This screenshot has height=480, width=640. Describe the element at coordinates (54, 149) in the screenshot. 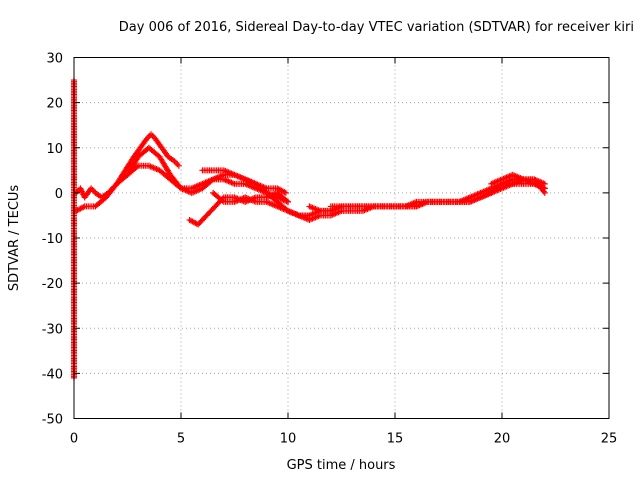

I see `y-tick-label: 10` at that location.